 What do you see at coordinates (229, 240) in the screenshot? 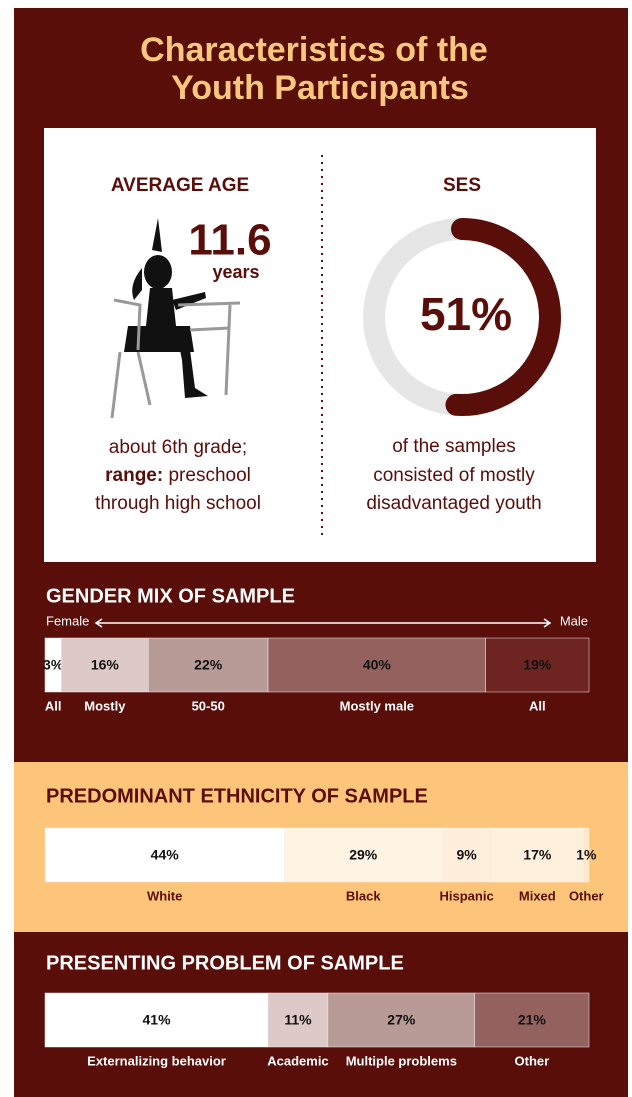
I see `age-value: 11.6` at bounding box center [229, 240].